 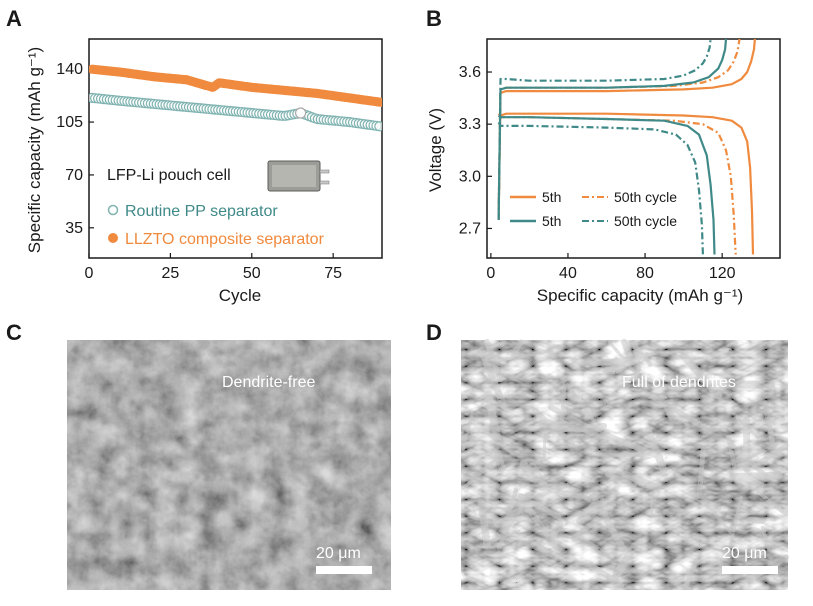 I want to click on sem-d-label: Full of dendrites, so click(x=679, y=382).